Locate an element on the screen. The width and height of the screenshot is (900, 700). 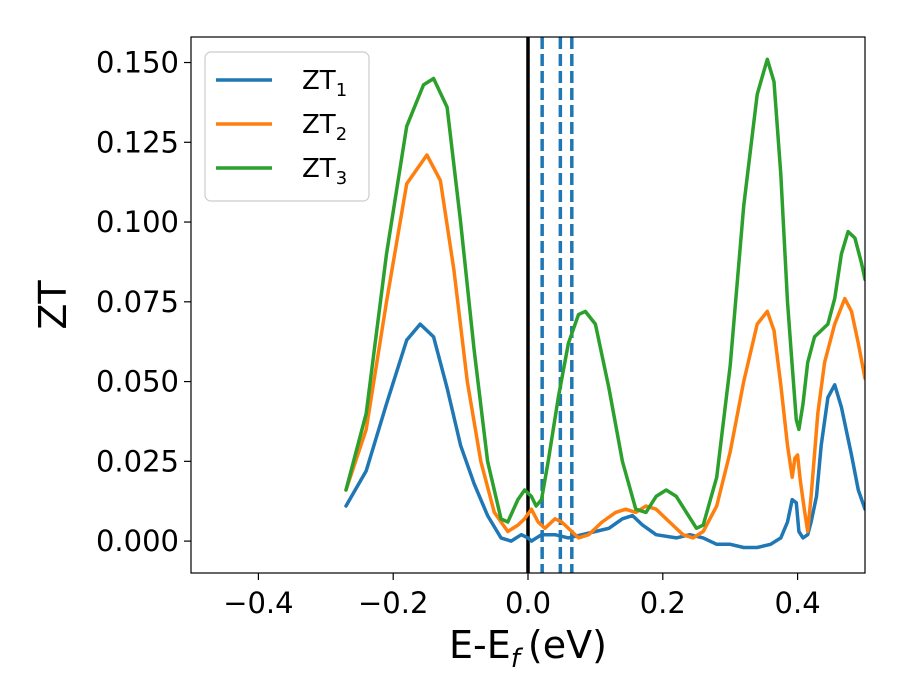
legend-frame is located at coordinates (287, 126).